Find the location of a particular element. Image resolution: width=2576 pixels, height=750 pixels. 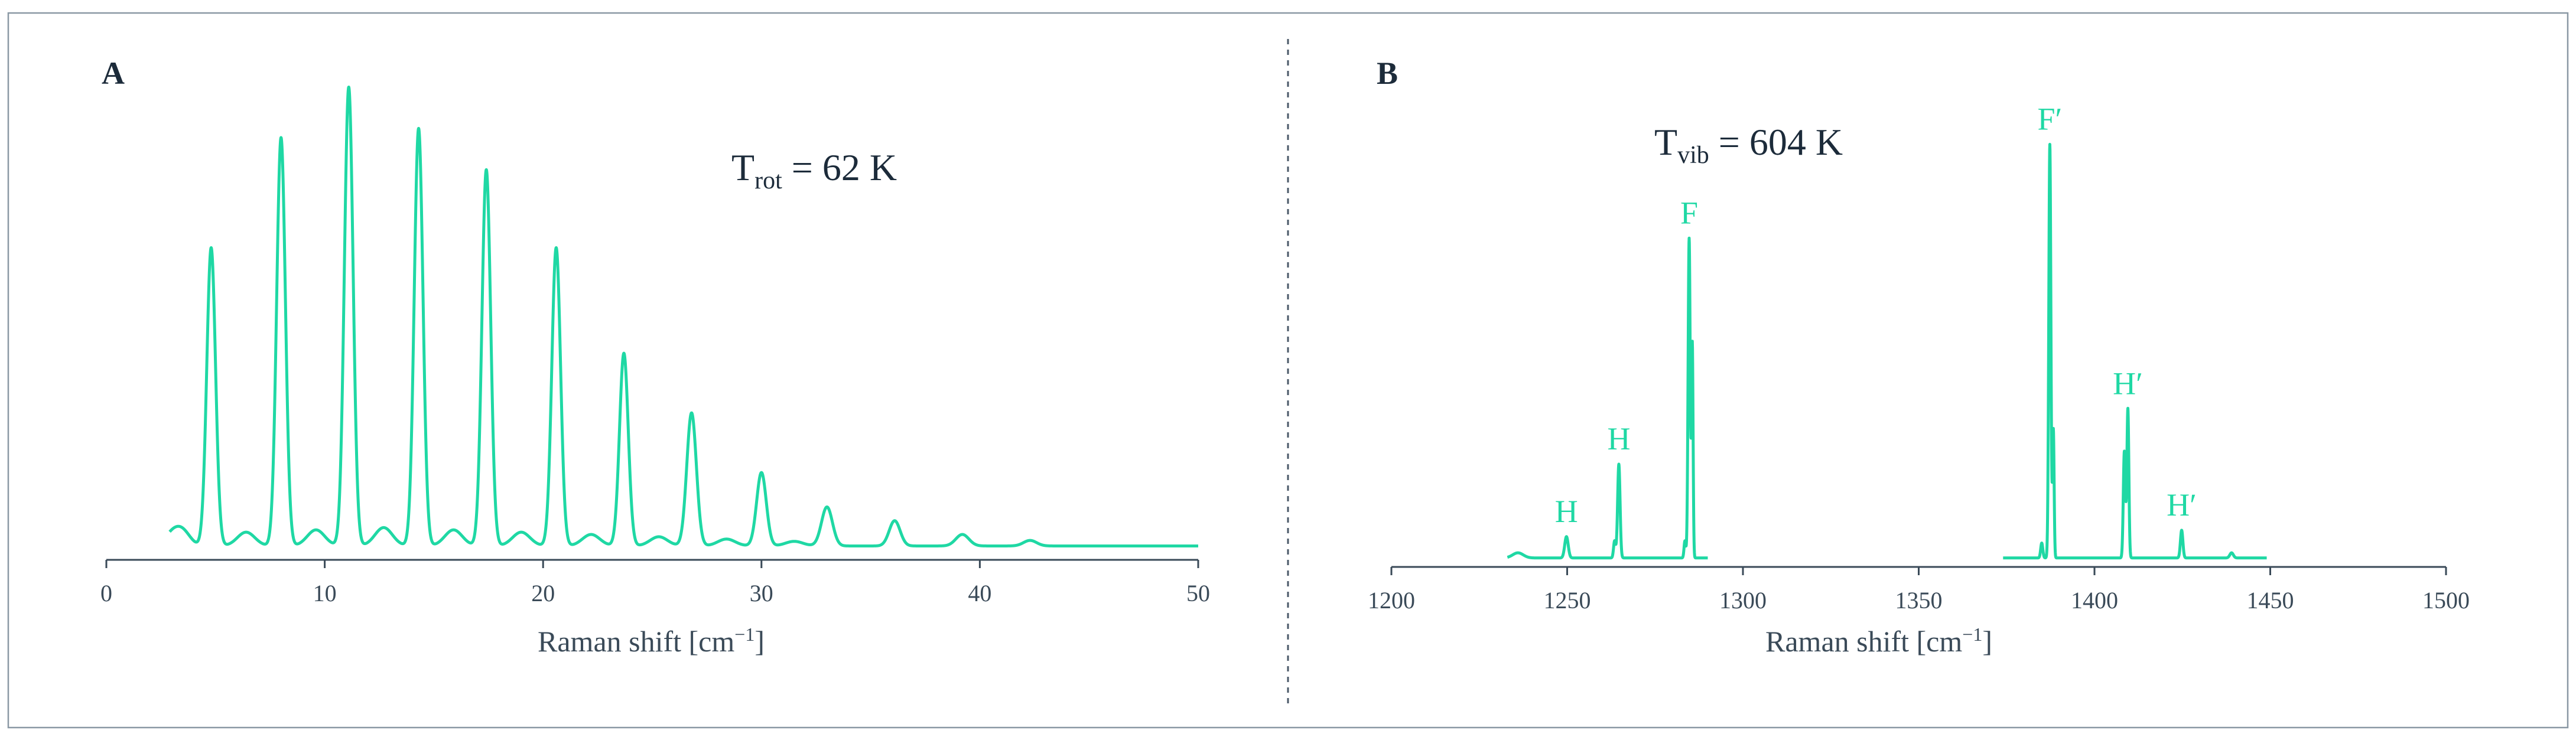

x-tick-label: 1250 is located at coordinates (1567, 600).